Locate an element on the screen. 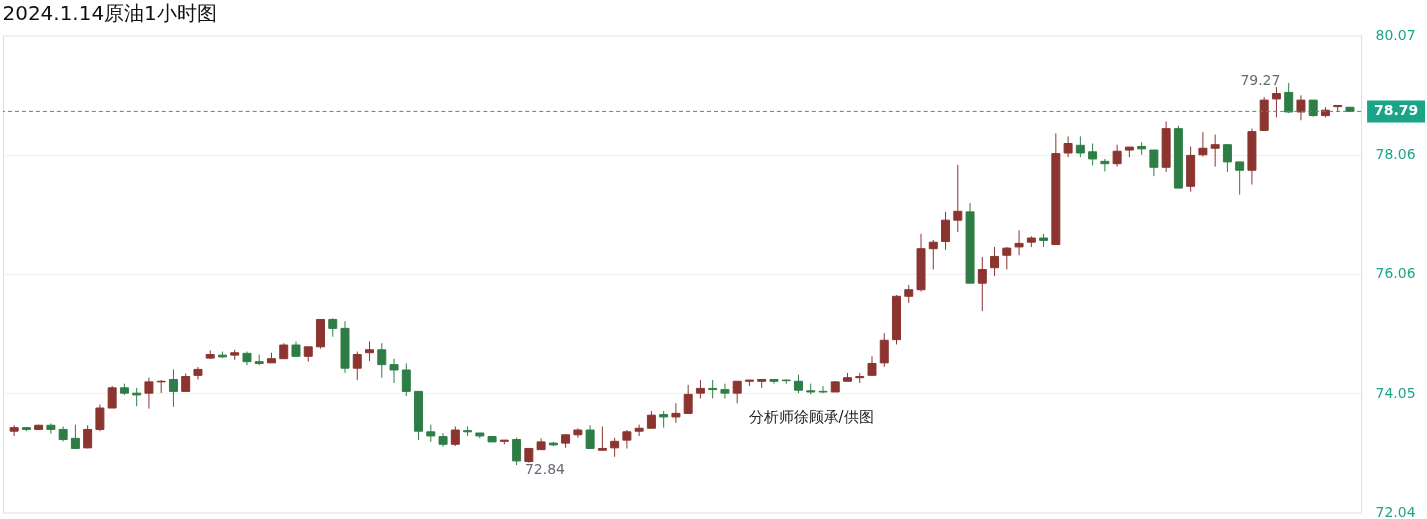 This screenshot has width=1427, height=519. y-tick-label: 80.07 is located at coordinates (1395, 34).